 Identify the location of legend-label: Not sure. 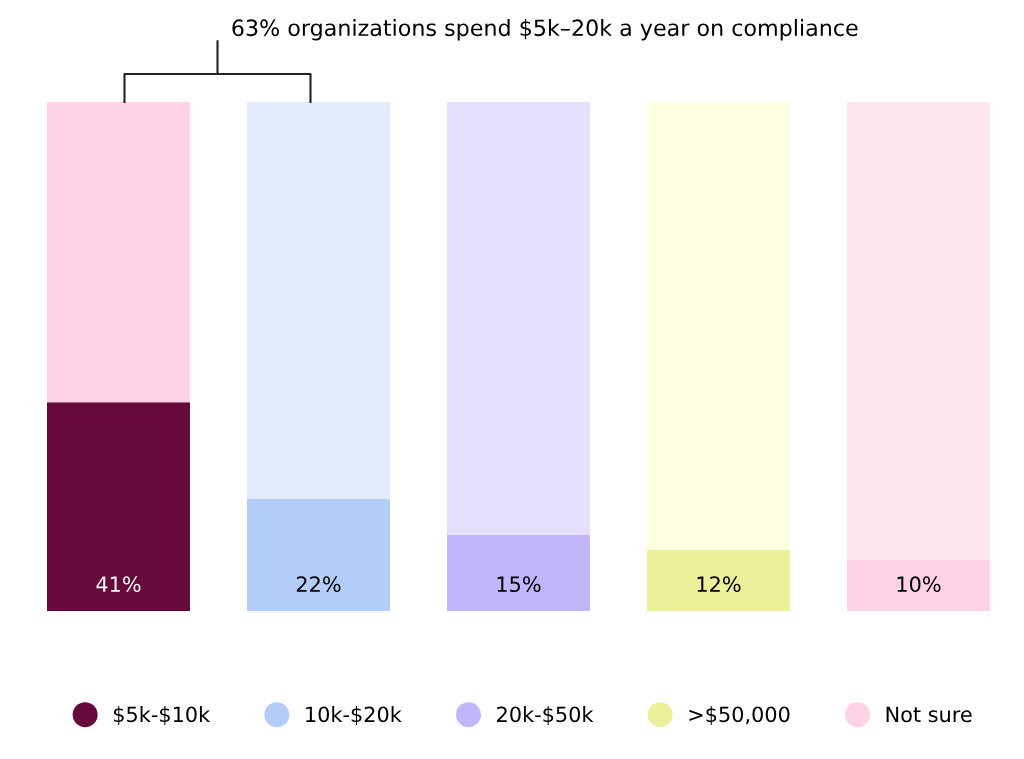
(929, 714).